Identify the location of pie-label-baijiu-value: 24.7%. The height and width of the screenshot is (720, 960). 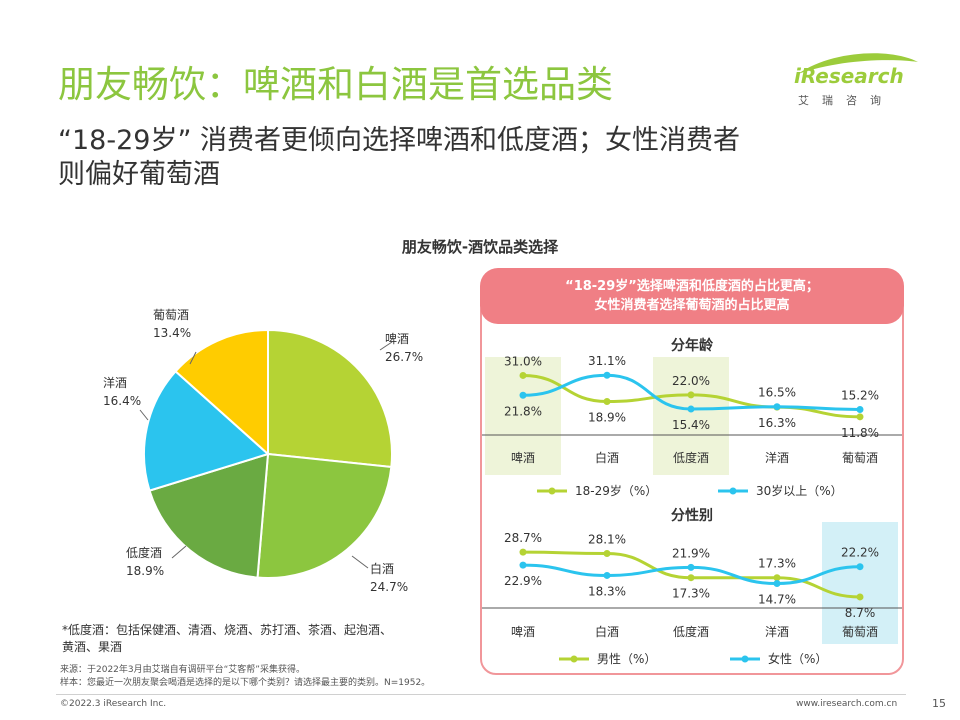
(389, 587).